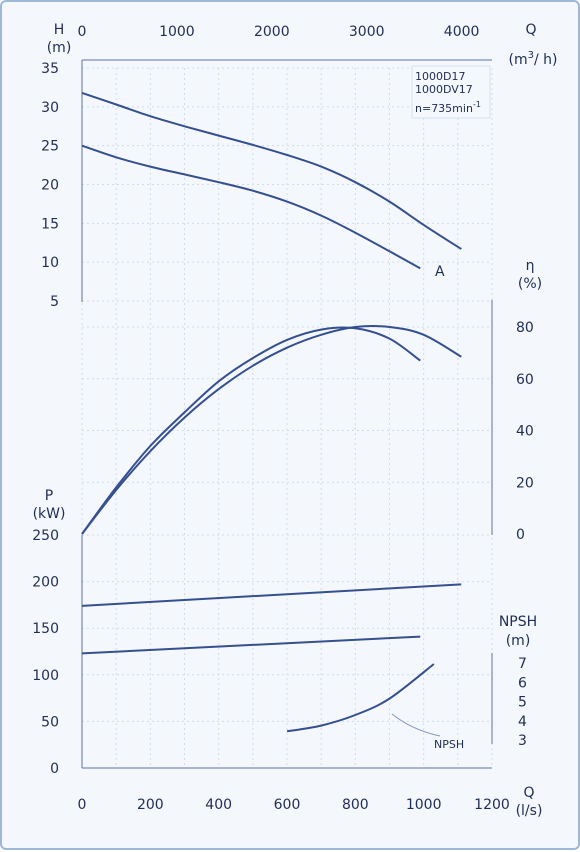  What do you see at coordinates (287, 805) in the screenshot?
I see `flow-bottom-tick-label: 600` at bounding box center [287, 805].